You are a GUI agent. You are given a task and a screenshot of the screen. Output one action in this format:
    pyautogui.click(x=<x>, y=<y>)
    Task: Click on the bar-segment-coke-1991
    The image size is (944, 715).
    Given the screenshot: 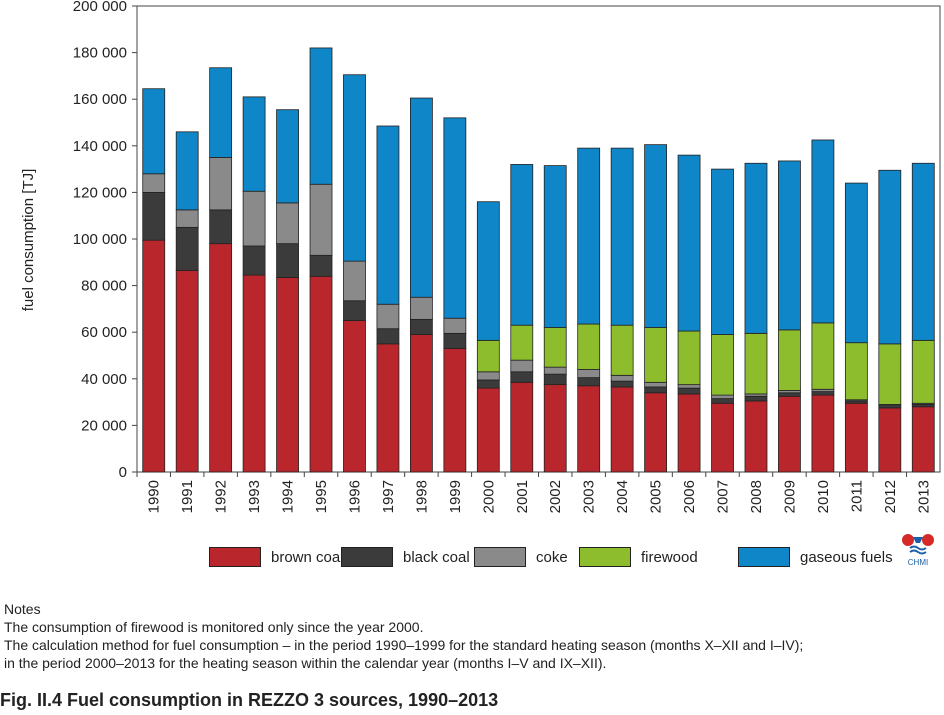 What is the action you would take?
    pyautogui.click(x=187, y=218)
    